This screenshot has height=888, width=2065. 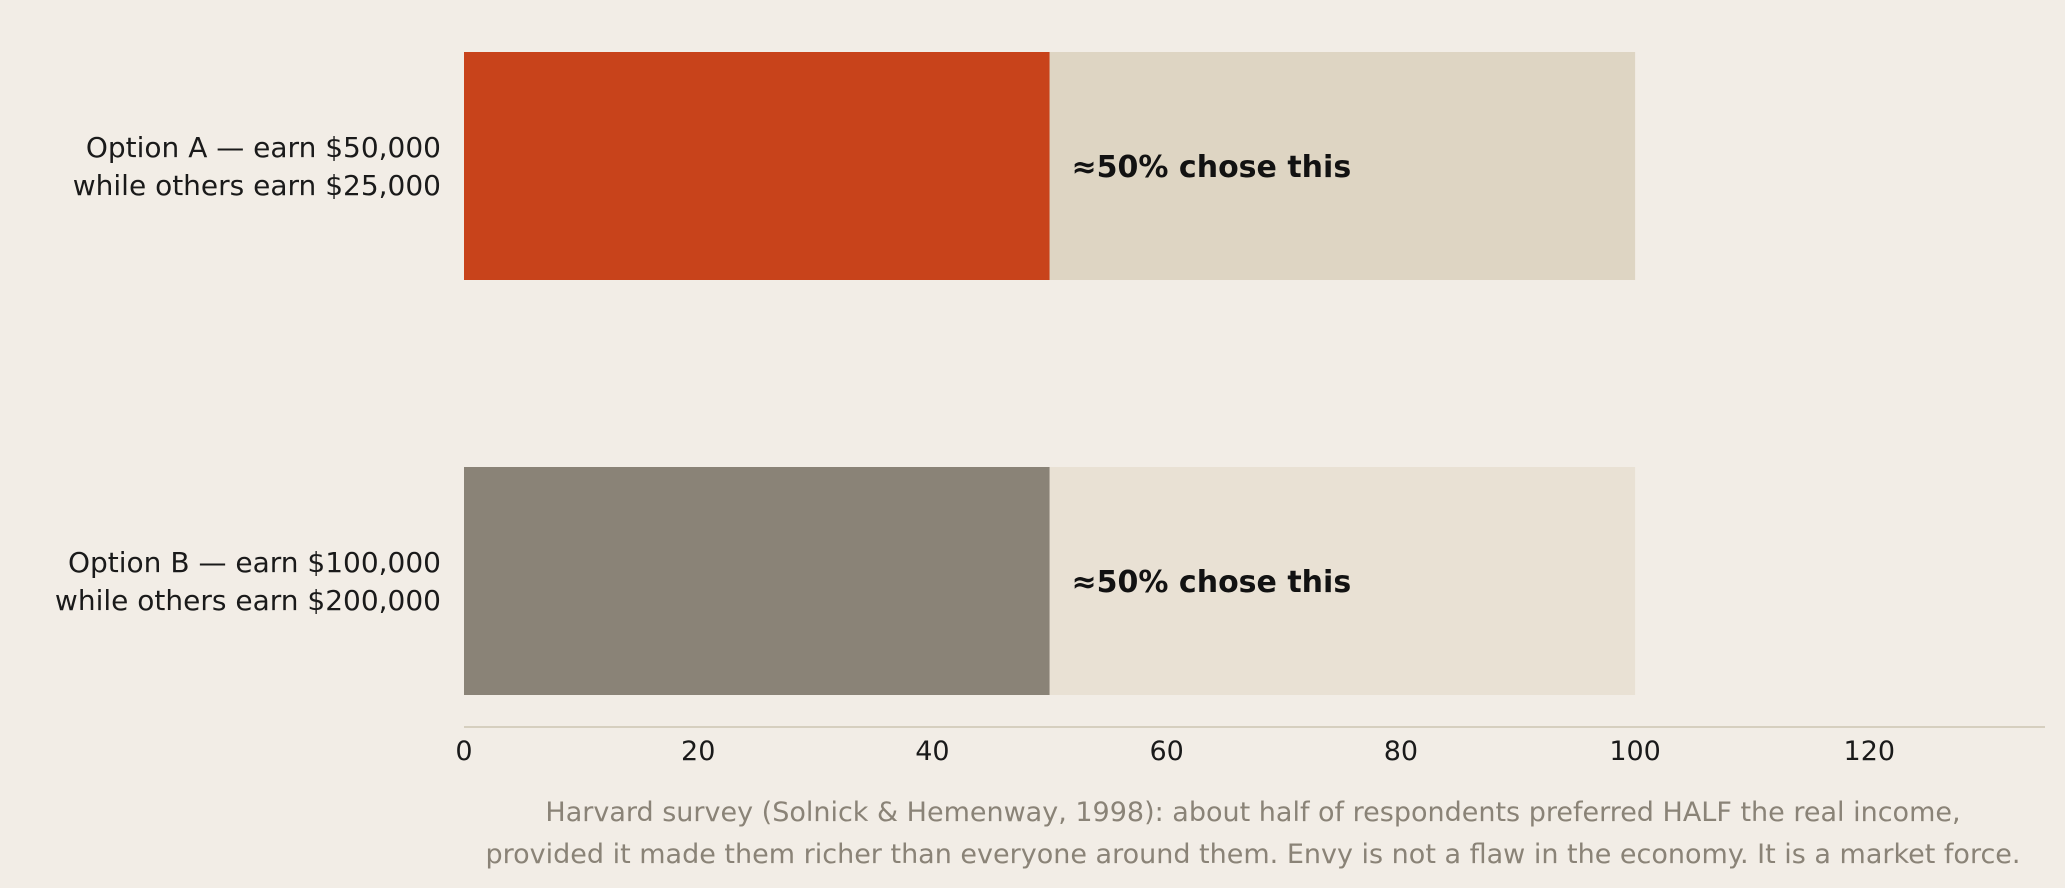 What do you see at coordinates (463, 751) in the screenshot?
I see `x-tick-label: 0` at bounding box center [463, 751].